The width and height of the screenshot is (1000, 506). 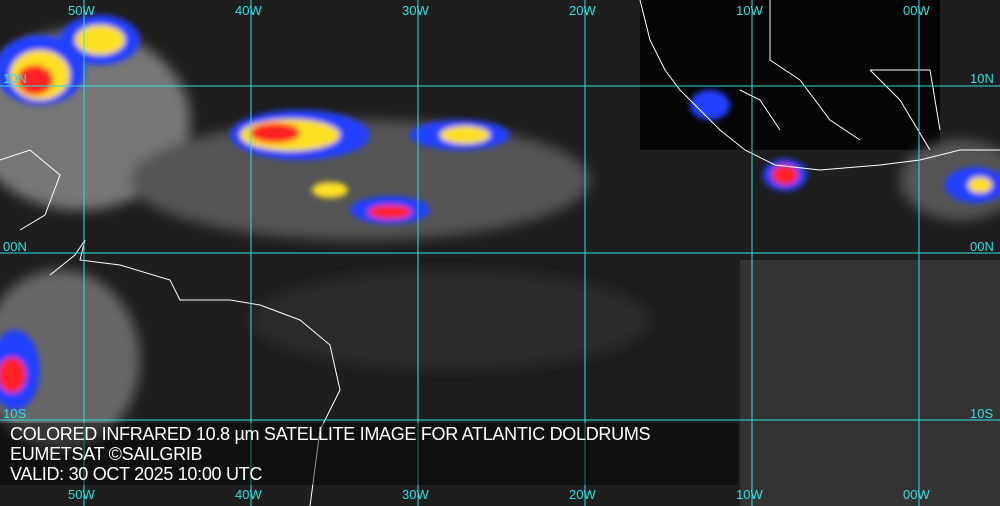 What do you see at coordinates (749, 10) in the screenshot?
I see `lon-label-top: 10W` at bounding box center [749, 10].